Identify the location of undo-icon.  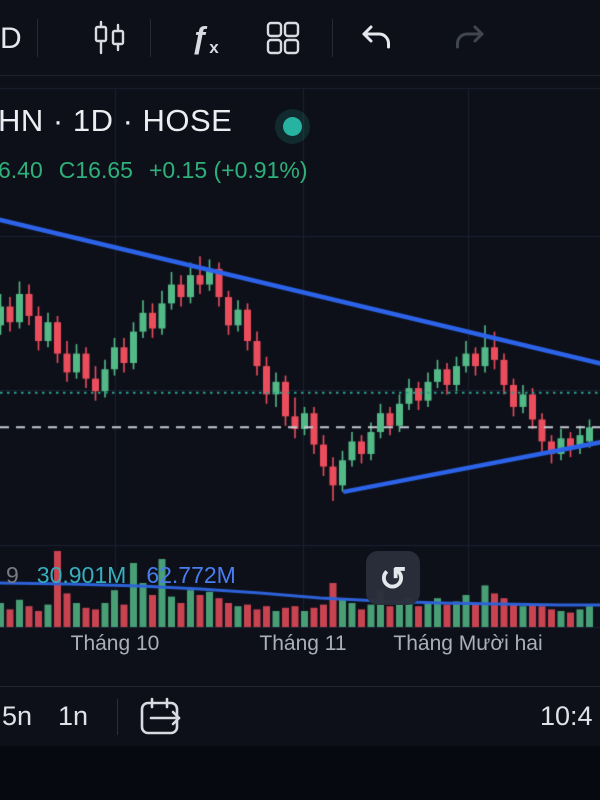
(376, 40).